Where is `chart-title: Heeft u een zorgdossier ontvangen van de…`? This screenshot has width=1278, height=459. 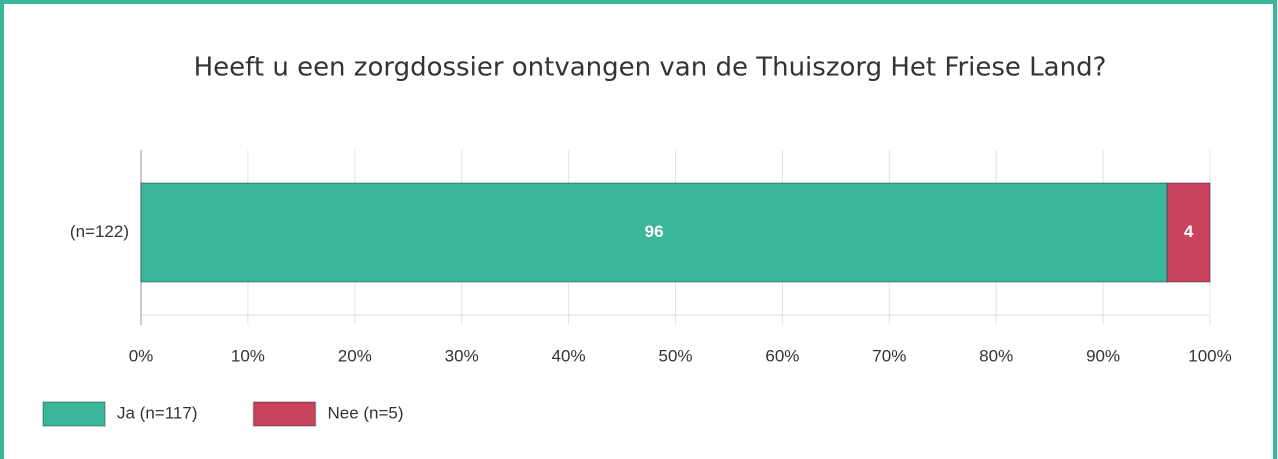
chart-title: Heeft u een zorgdossier ontvangen van de… is located at coordinates (650, 68).